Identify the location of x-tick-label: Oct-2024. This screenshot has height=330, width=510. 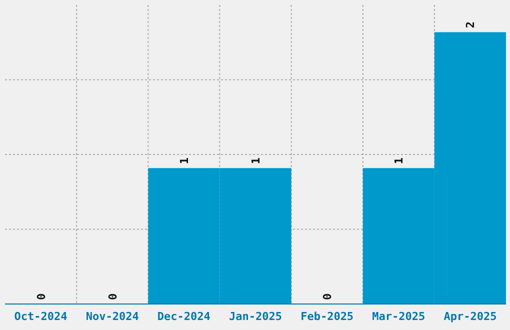
(41, 316).